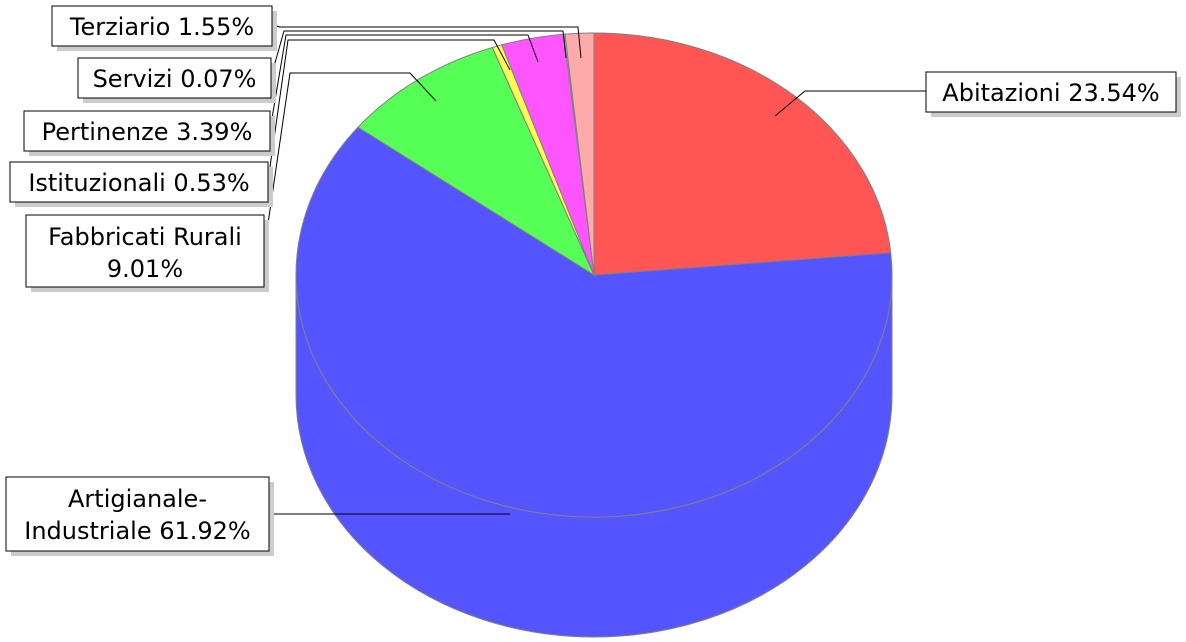 Image resolution: width=1186 pixels, height=642 pixels. I want to click on slice-label-pertinenze: Pertinenze 3.39%, so click(147, 132).